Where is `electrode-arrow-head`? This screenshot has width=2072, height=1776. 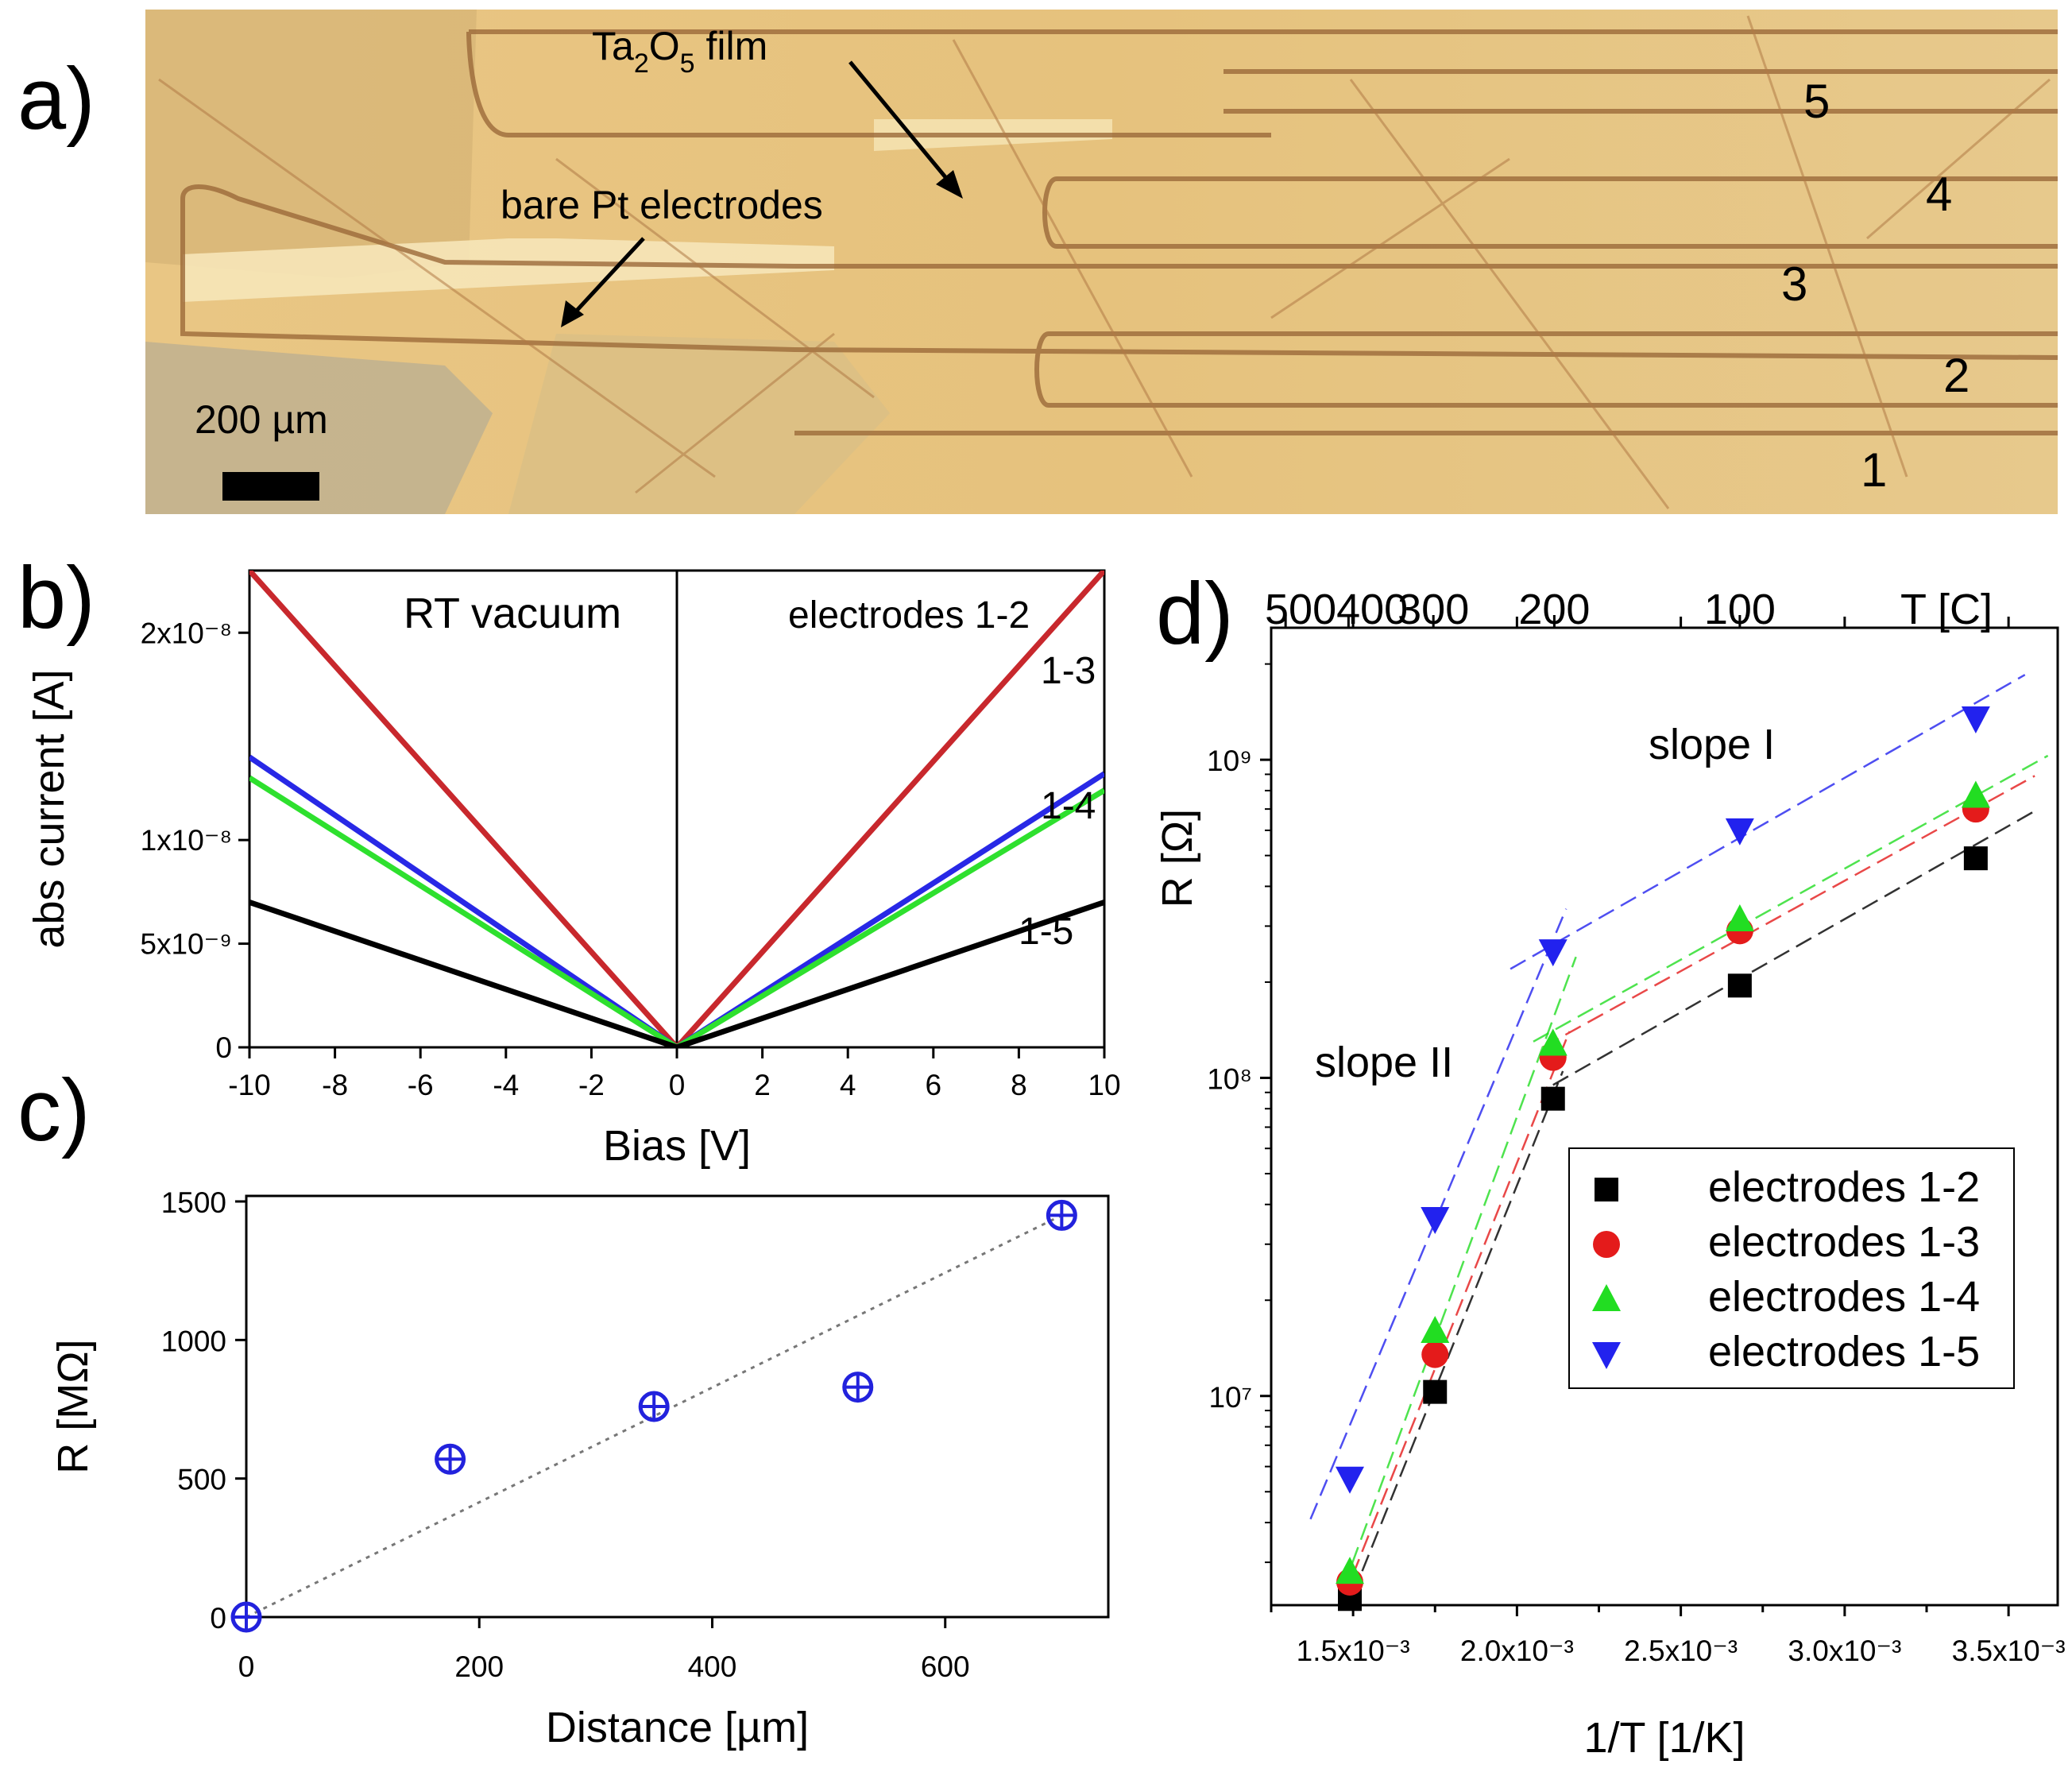
electrode-arrow-head is located at coordinates (572, 313).